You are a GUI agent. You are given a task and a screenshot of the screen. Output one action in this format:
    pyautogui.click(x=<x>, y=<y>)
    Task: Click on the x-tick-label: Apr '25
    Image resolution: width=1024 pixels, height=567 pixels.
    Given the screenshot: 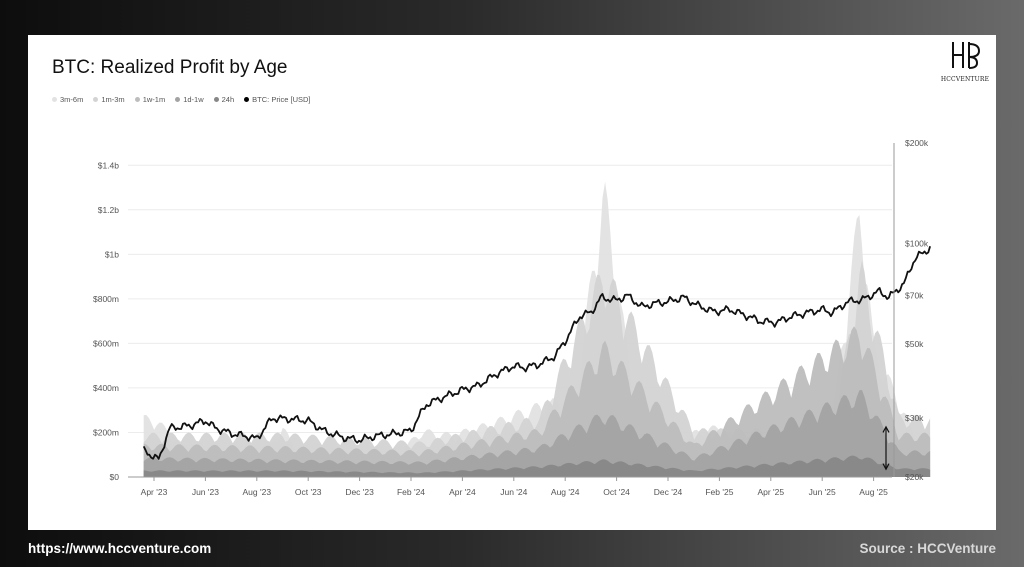 What is the action you would take?
    pyautogui.click(x=770, y=492)
    